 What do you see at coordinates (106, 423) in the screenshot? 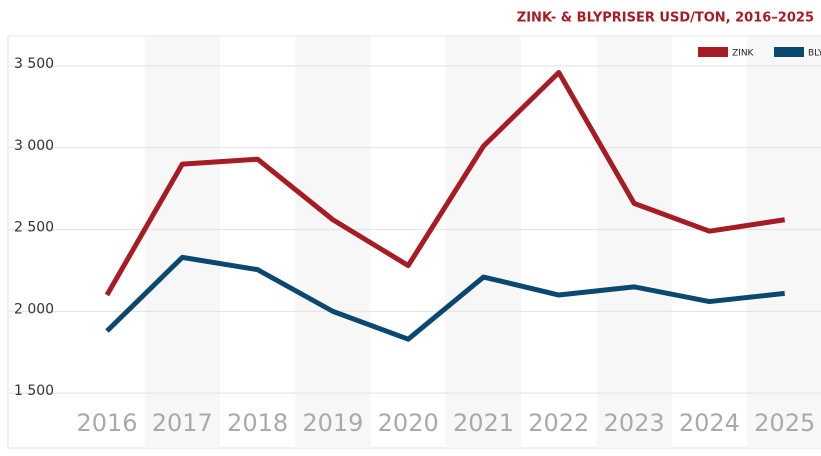
I see `x-tick-label: 2016` at bounding box center [106, 423].